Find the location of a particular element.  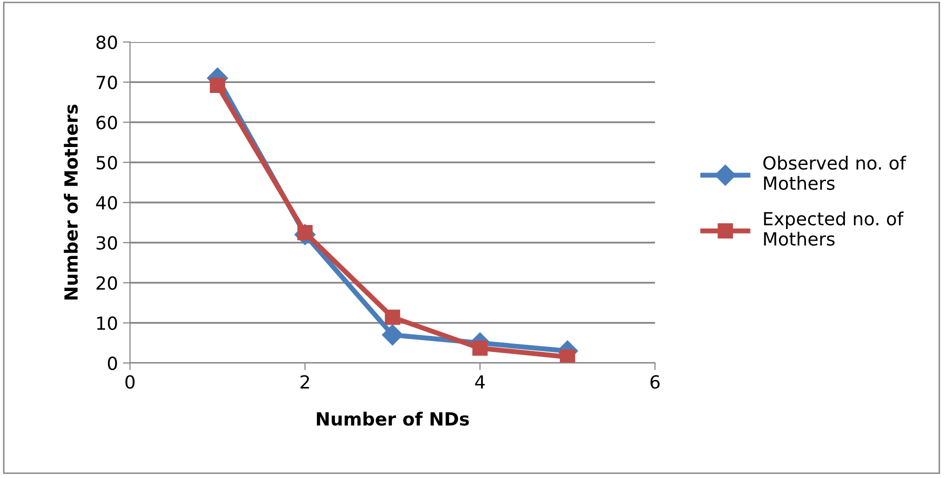

x-tick-label: 2 is located at coordinates (304, 382).